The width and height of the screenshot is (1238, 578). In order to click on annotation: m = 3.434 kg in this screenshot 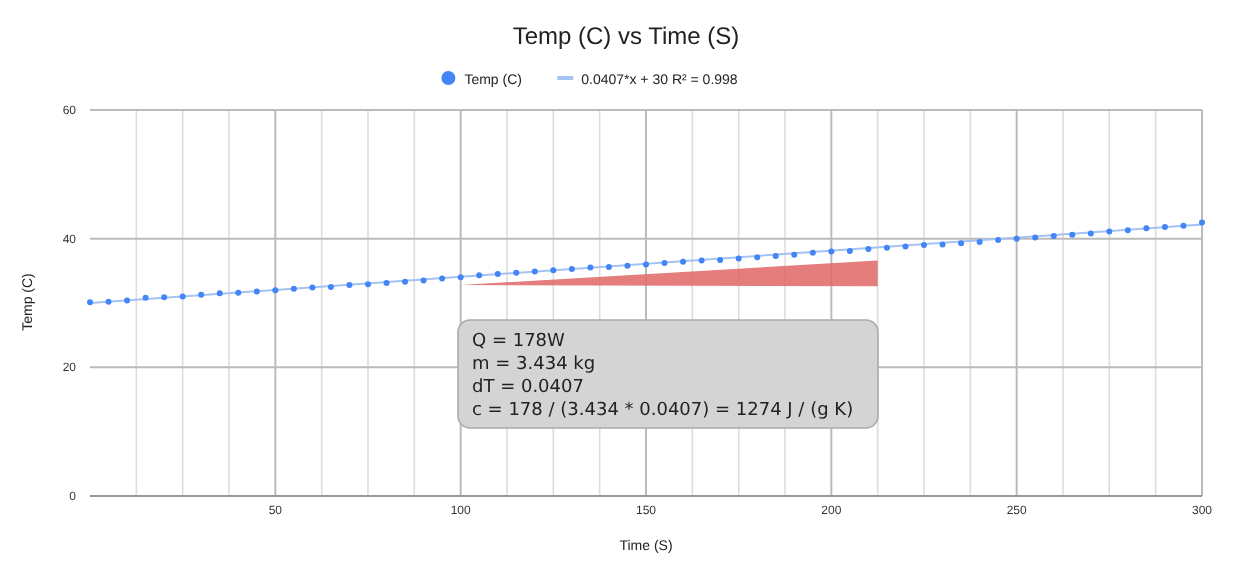, I will do `click(534, 365)`.